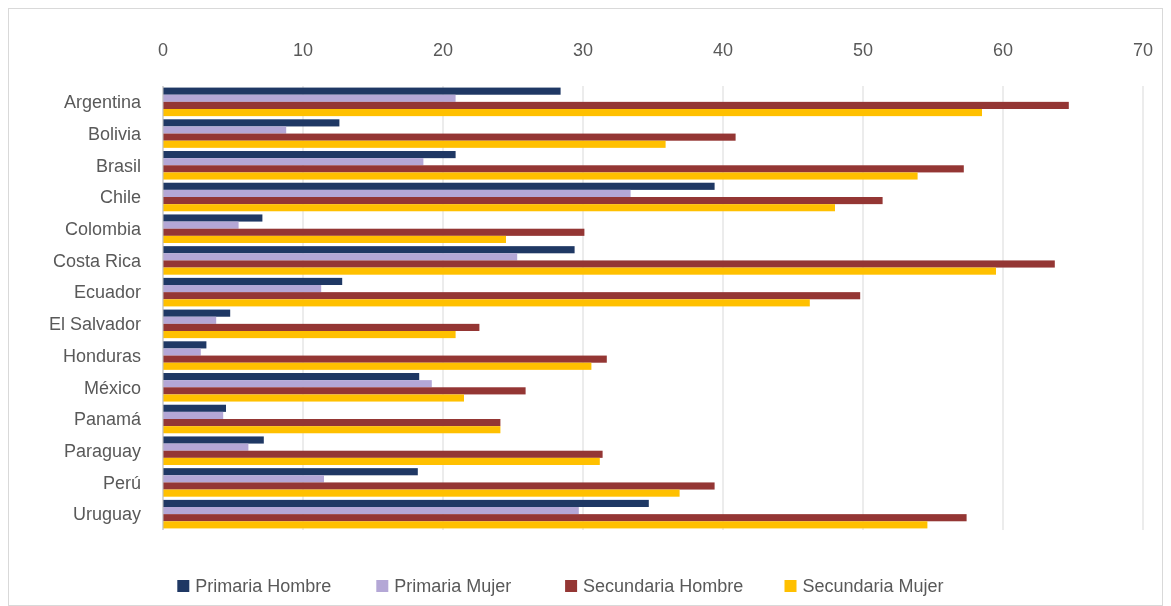 This screenshot has height=606, width=1171. What do you see at coordinates (102, 102) in the screenshot?
I see `y-tick-label: Argentina` at bounding box center [102, 102].